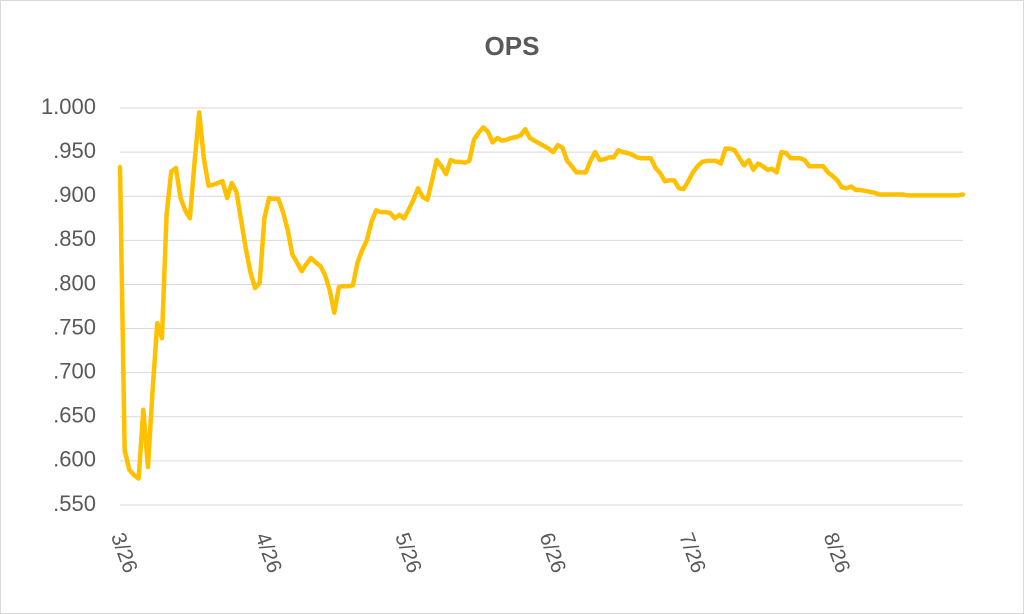 Image resolution: width=1024 pixels, height=614 pixels. What do you see at coordinates (74, 415) in the screenshot?
I see `y-tick-label: .650` at bounding box center [74, 415].